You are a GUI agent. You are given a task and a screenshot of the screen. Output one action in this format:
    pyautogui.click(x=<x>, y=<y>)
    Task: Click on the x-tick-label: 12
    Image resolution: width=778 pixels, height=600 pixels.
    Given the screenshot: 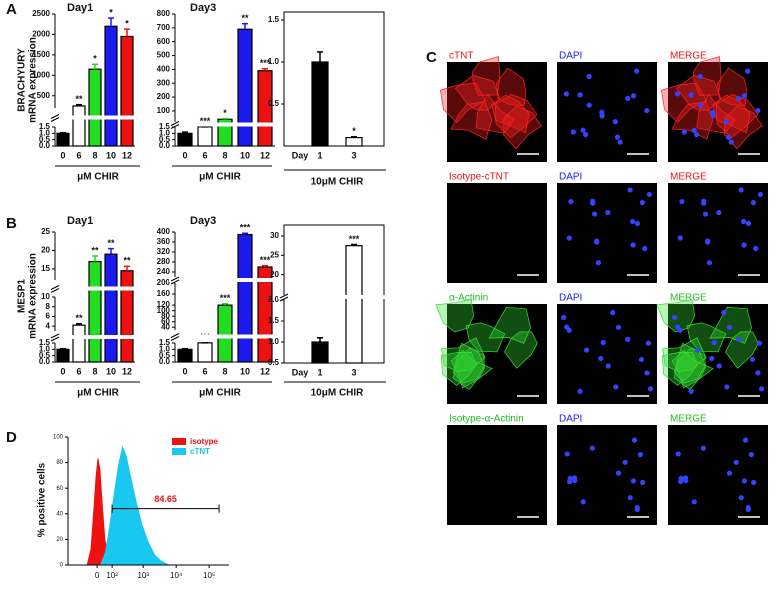 What is the action you would take?
    pyautogui.click(x=127, y=155)
    